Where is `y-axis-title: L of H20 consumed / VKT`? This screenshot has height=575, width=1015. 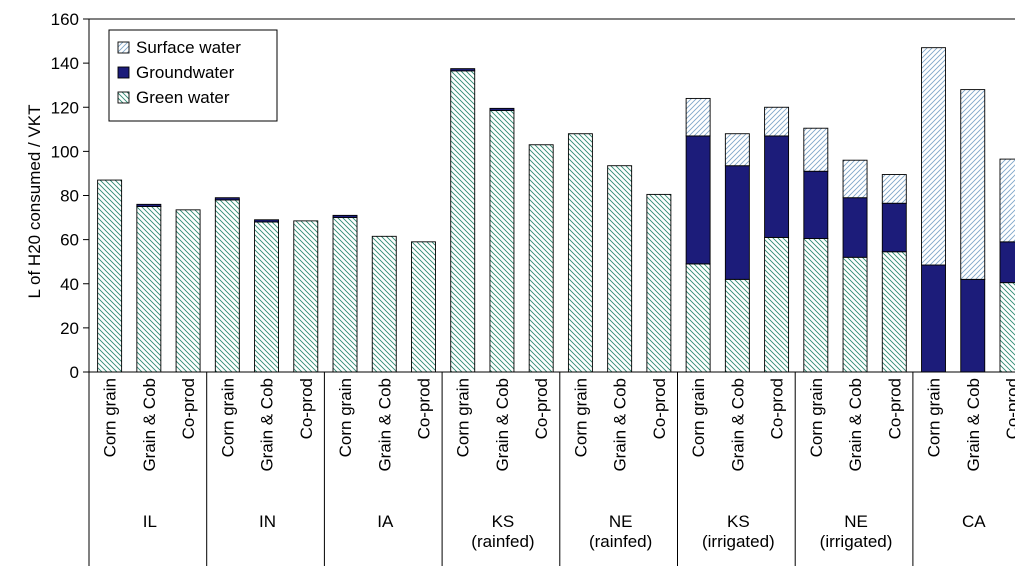 y-axis-title: L of H20 consumed / VKT is located at coordinates (34, 201).